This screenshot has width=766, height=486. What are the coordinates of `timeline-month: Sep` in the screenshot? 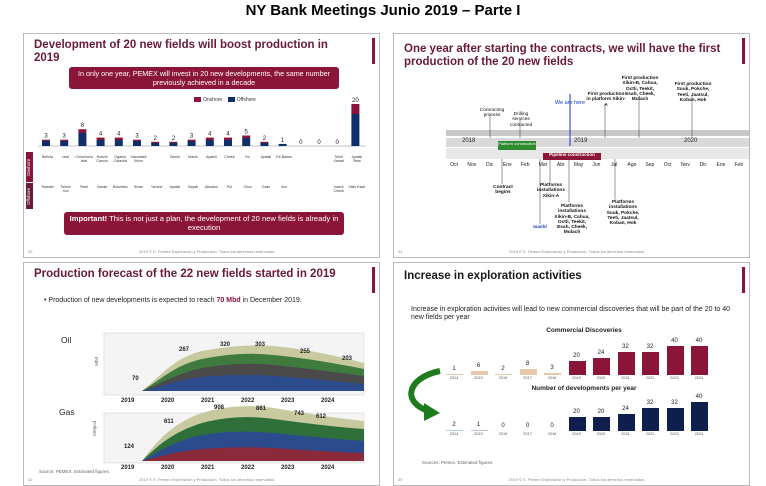 It's located at (650, 165).